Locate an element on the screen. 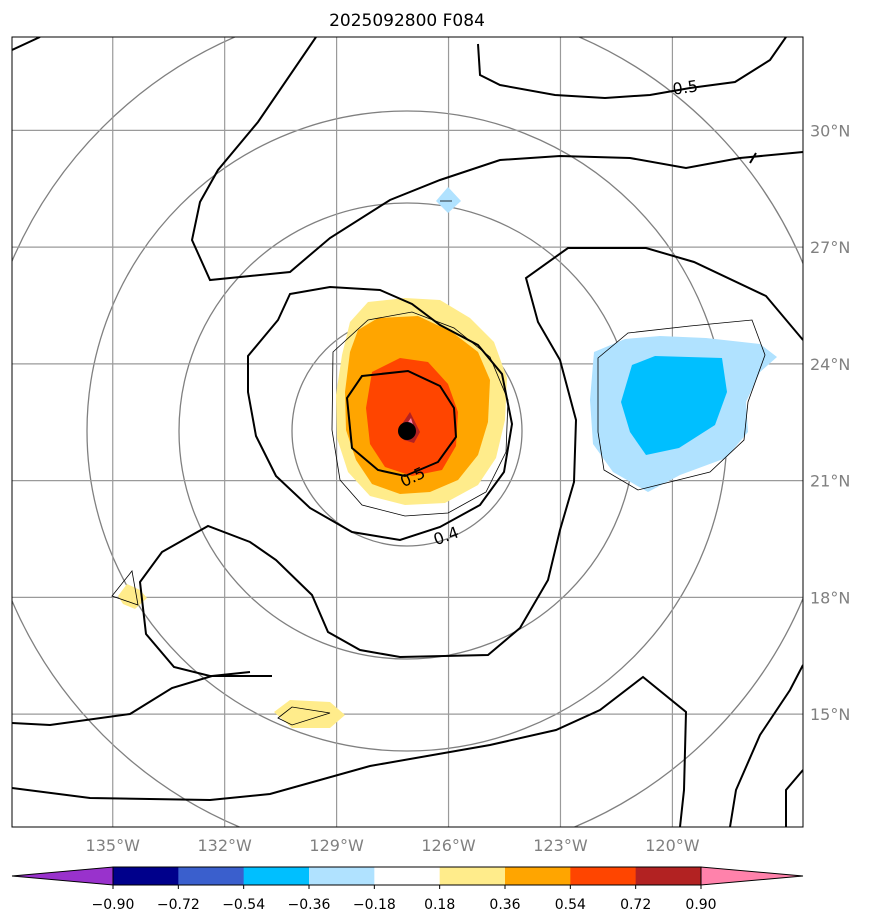  colorbar-tick-label: −0.54 is located at coordinates (243, 905).